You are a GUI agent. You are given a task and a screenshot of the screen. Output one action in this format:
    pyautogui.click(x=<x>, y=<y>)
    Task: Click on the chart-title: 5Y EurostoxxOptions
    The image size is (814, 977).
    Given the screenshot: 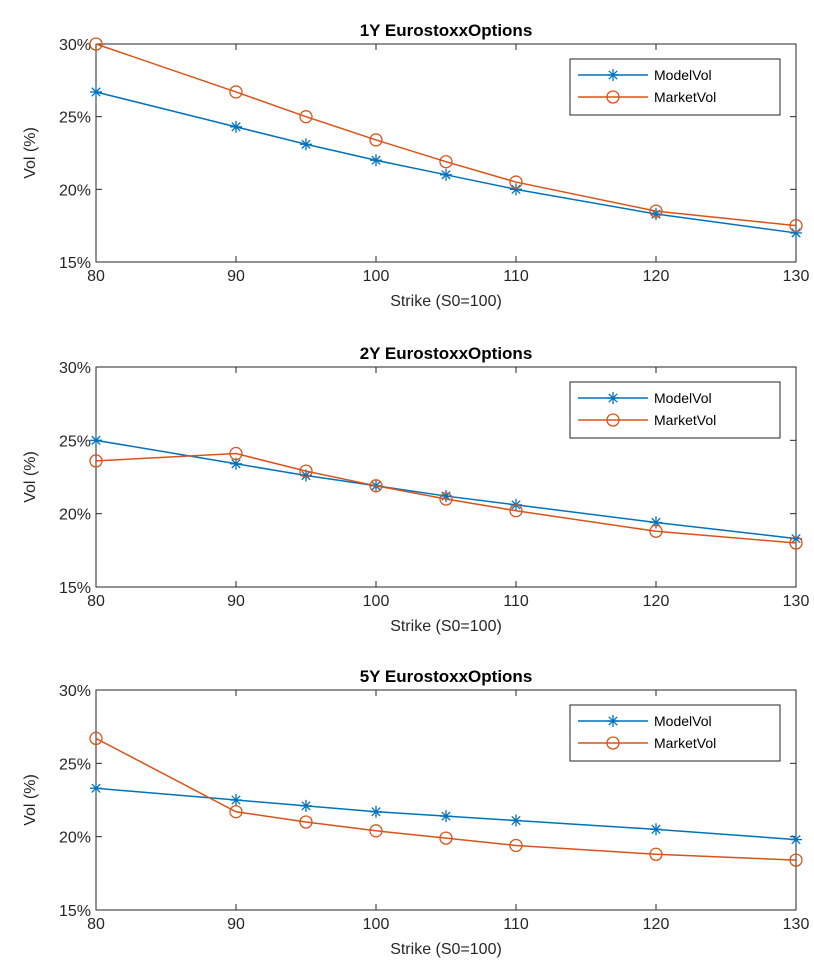 What is the action you would take?
    pyautogui.click(x=446, y=676)
    